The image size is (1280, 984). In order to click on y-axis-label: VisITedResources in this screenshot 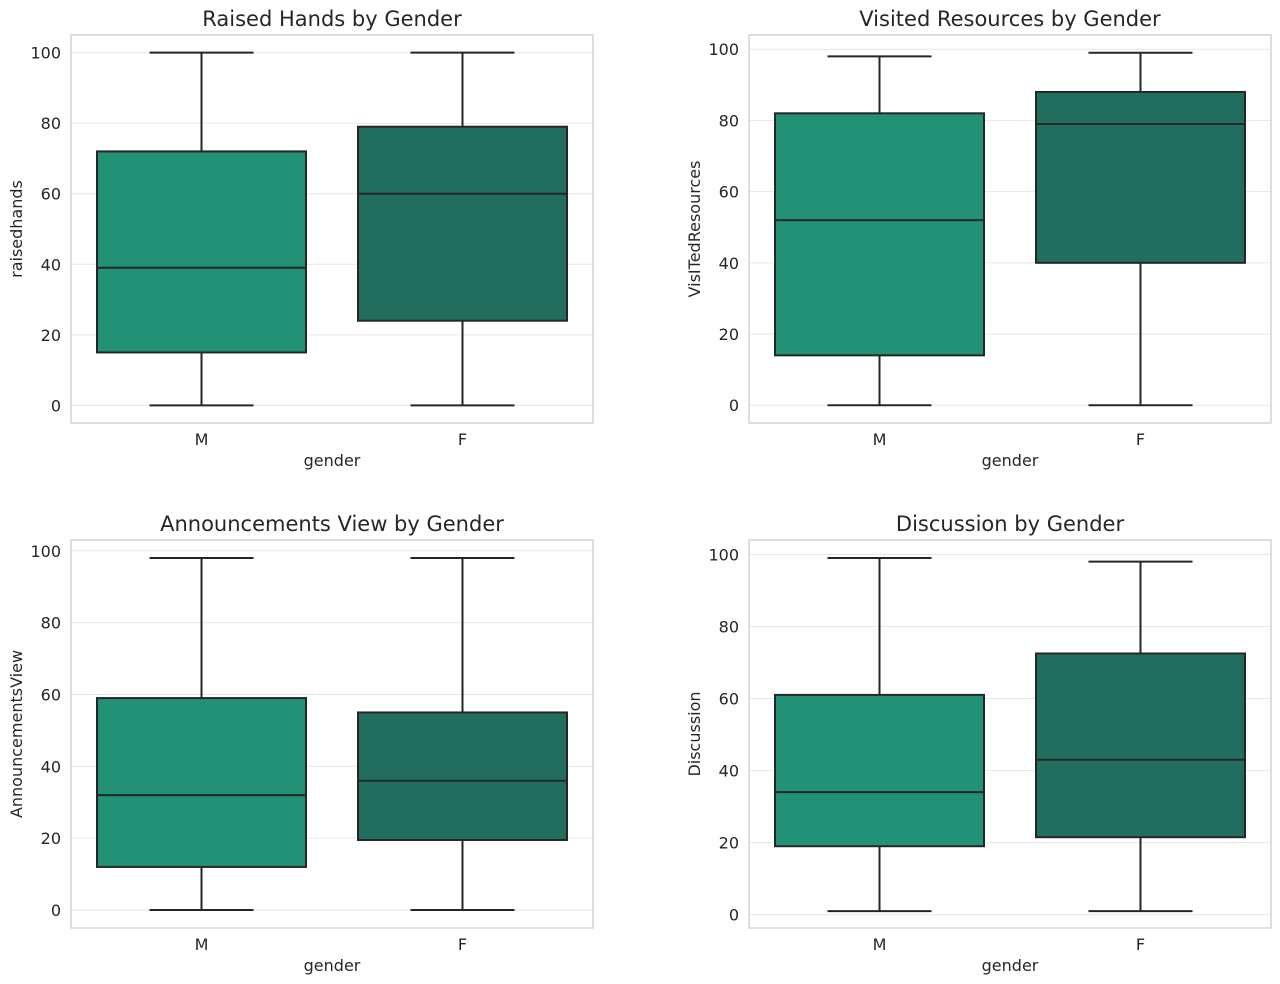, I will do `click(694, 229)`.